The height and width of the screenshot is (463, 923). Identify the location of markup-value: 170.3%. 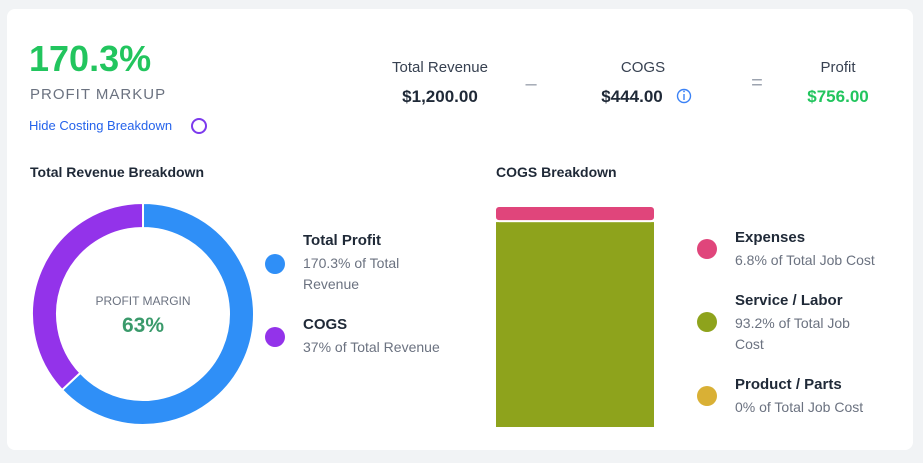
(90, 58).